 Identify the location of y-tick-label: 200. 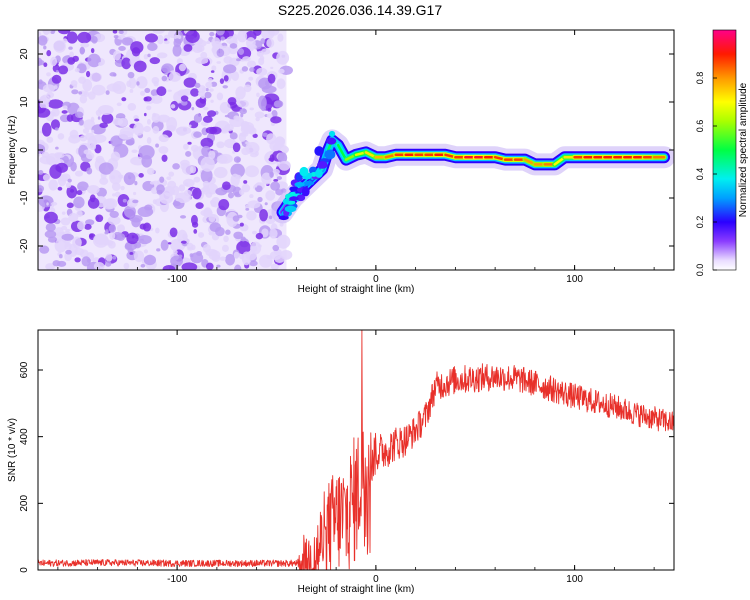
(24, 503).